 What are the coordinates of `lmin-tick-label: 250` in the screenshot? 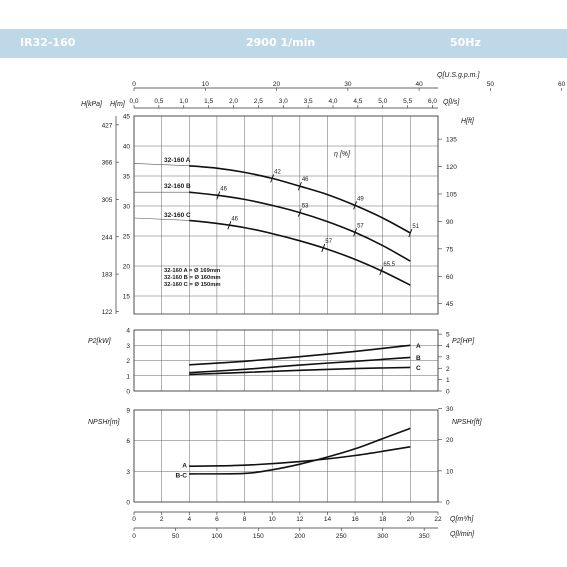 It's located at (341, 536).